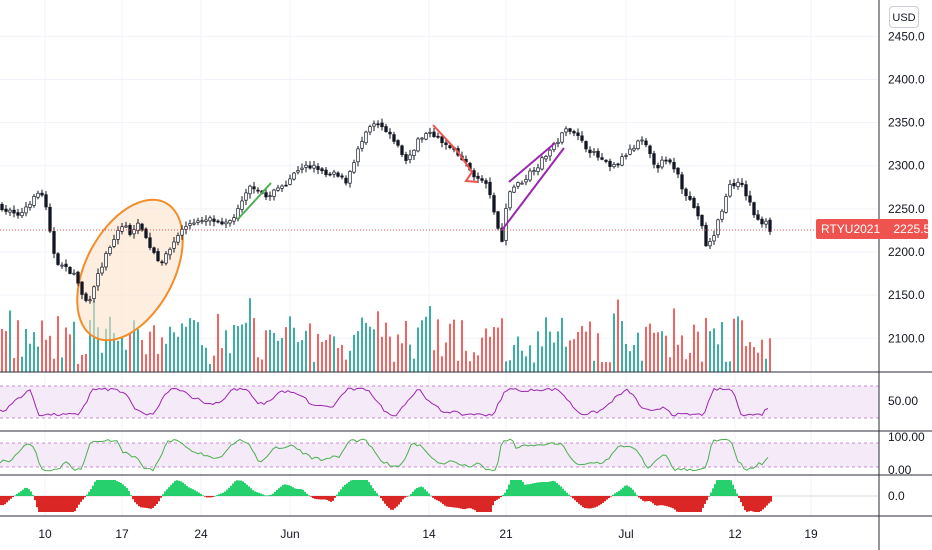 The image size is (932, 550). I want to click on time-axis: 10 17 24 Jun 14 21 Jul 12 19, so click(428, 534).